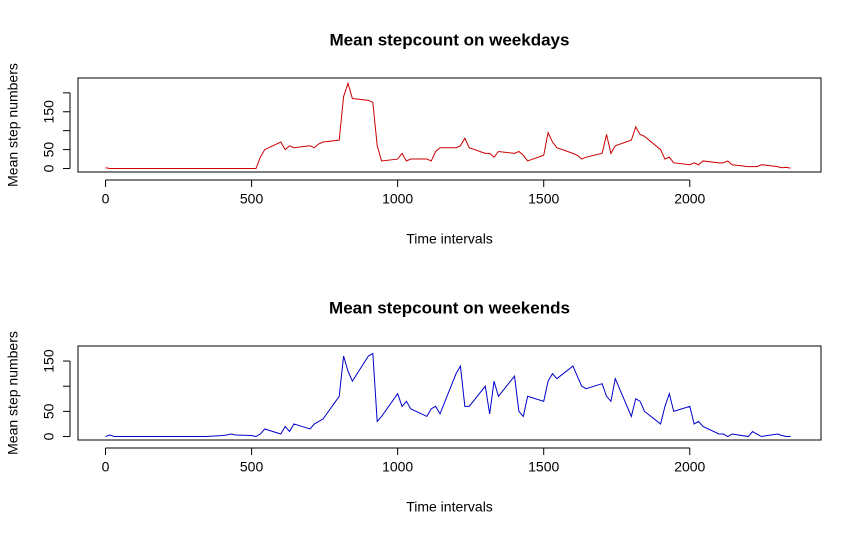 The image size is (862, 538). What do you see at coordinates (450, 39) in the screenshot?
I see `chart-title: Mean stepcount on weekdays` at bounding box center [450, 39].